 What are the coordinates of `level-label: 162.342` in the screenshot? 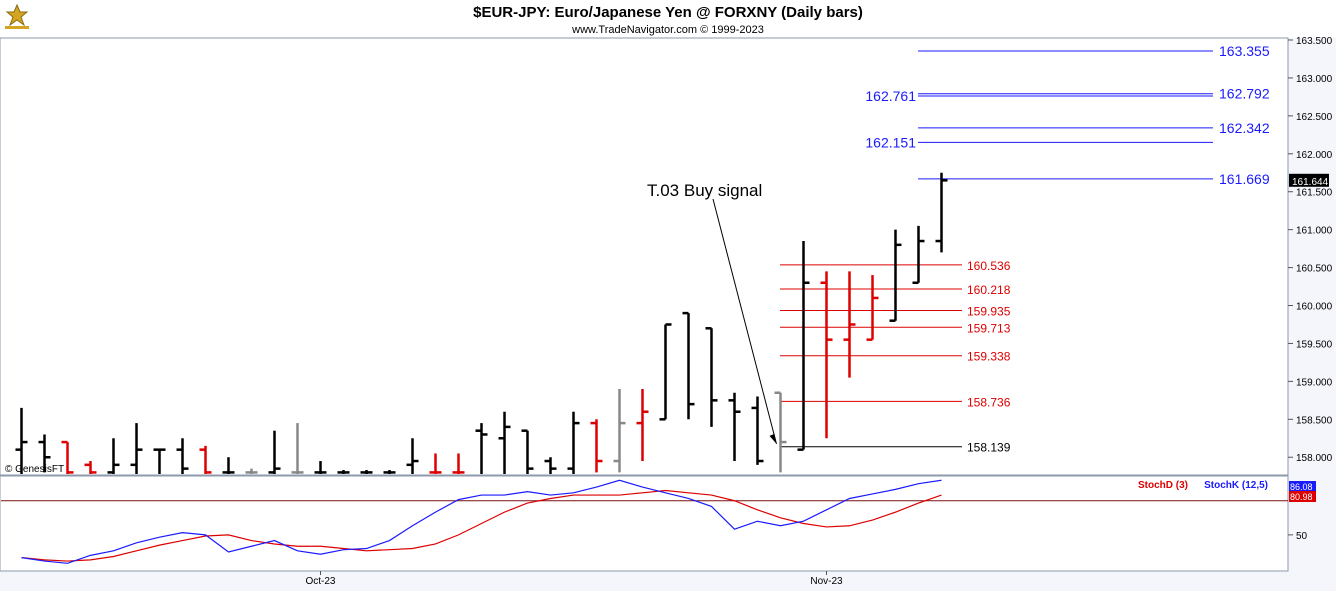 It's located at (1244, 128).